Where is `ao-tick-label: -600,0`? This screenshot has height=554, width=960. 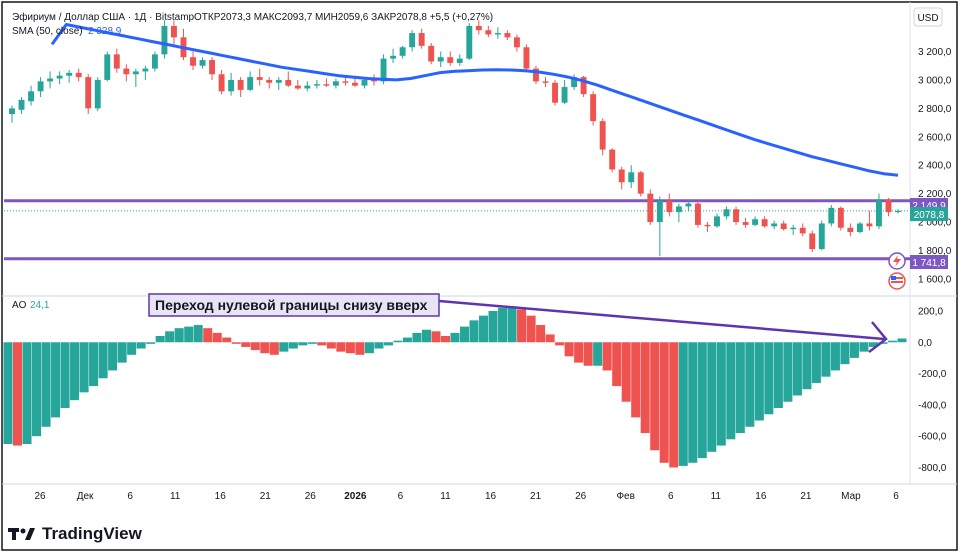
ao-tick-label: -600,0 is located at coordinates (932, 437).